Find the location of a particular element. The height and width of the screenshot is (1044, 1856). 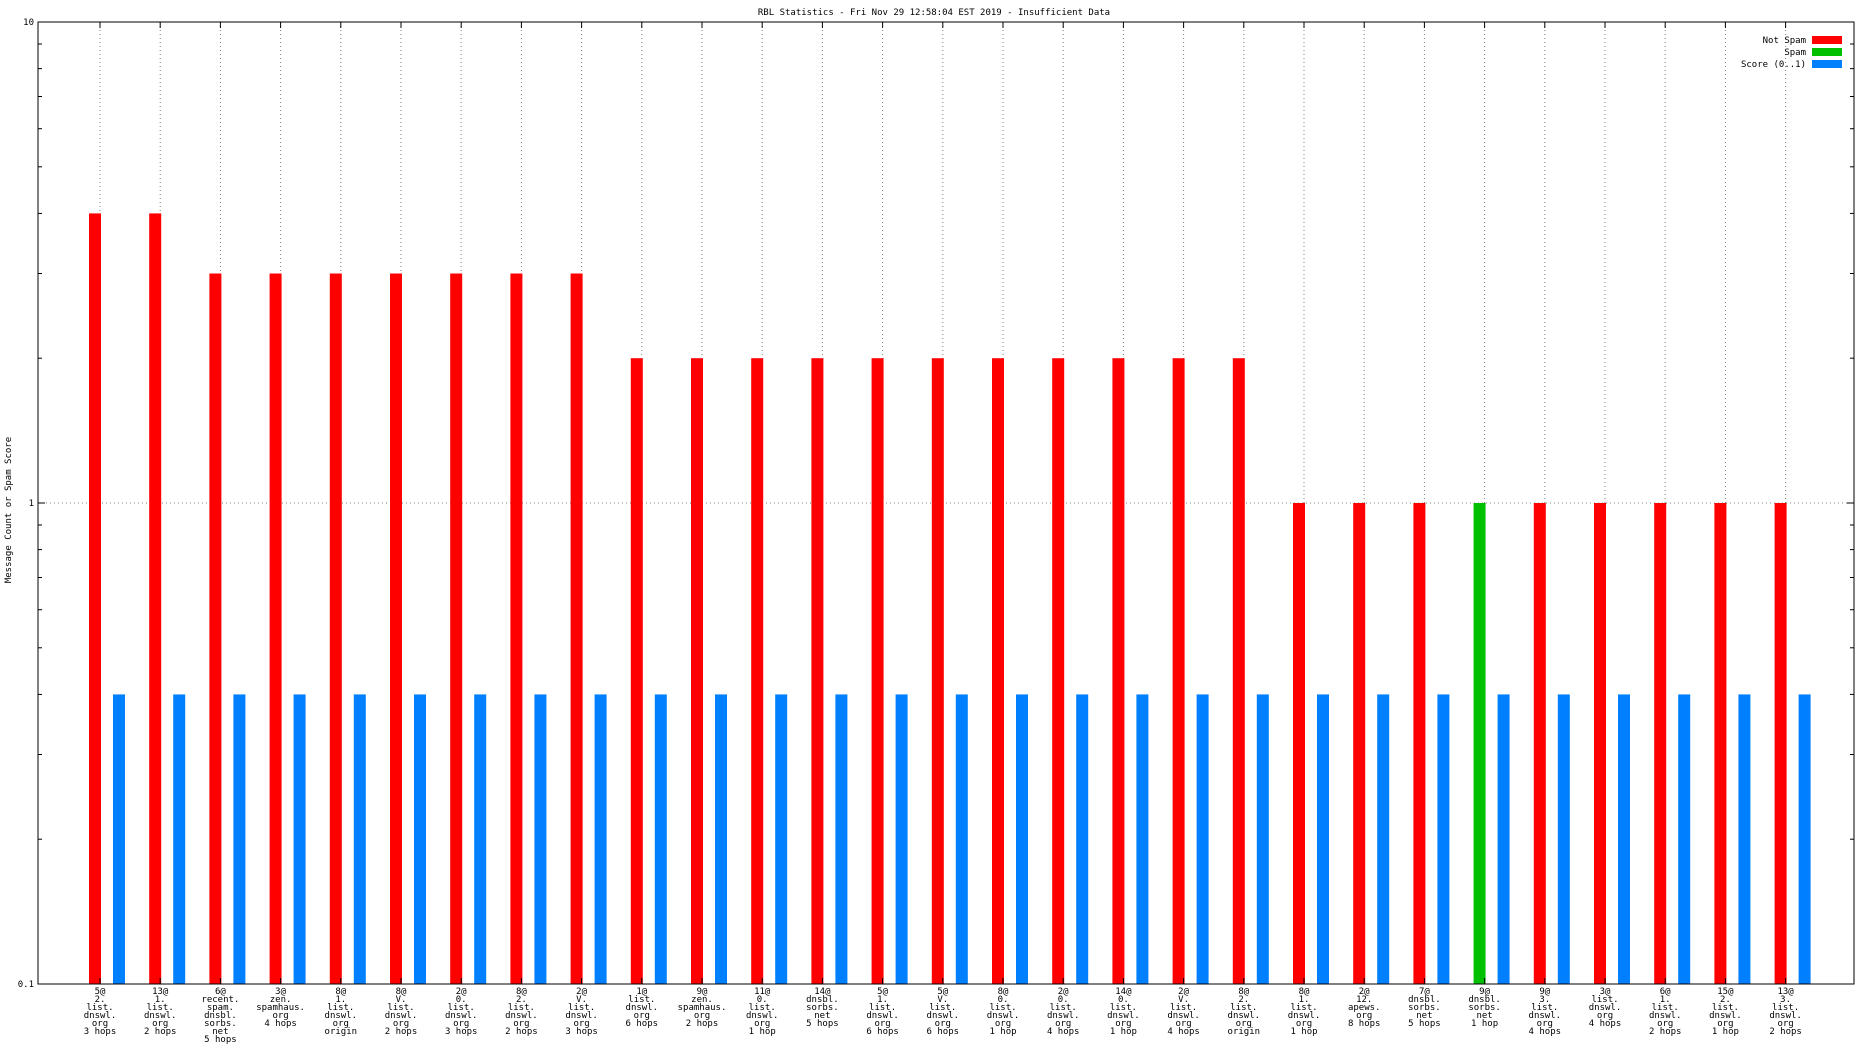

x-tick-label: 9@ zen. spamhaus. org 2 hops is located at coordinates (702, 1008).